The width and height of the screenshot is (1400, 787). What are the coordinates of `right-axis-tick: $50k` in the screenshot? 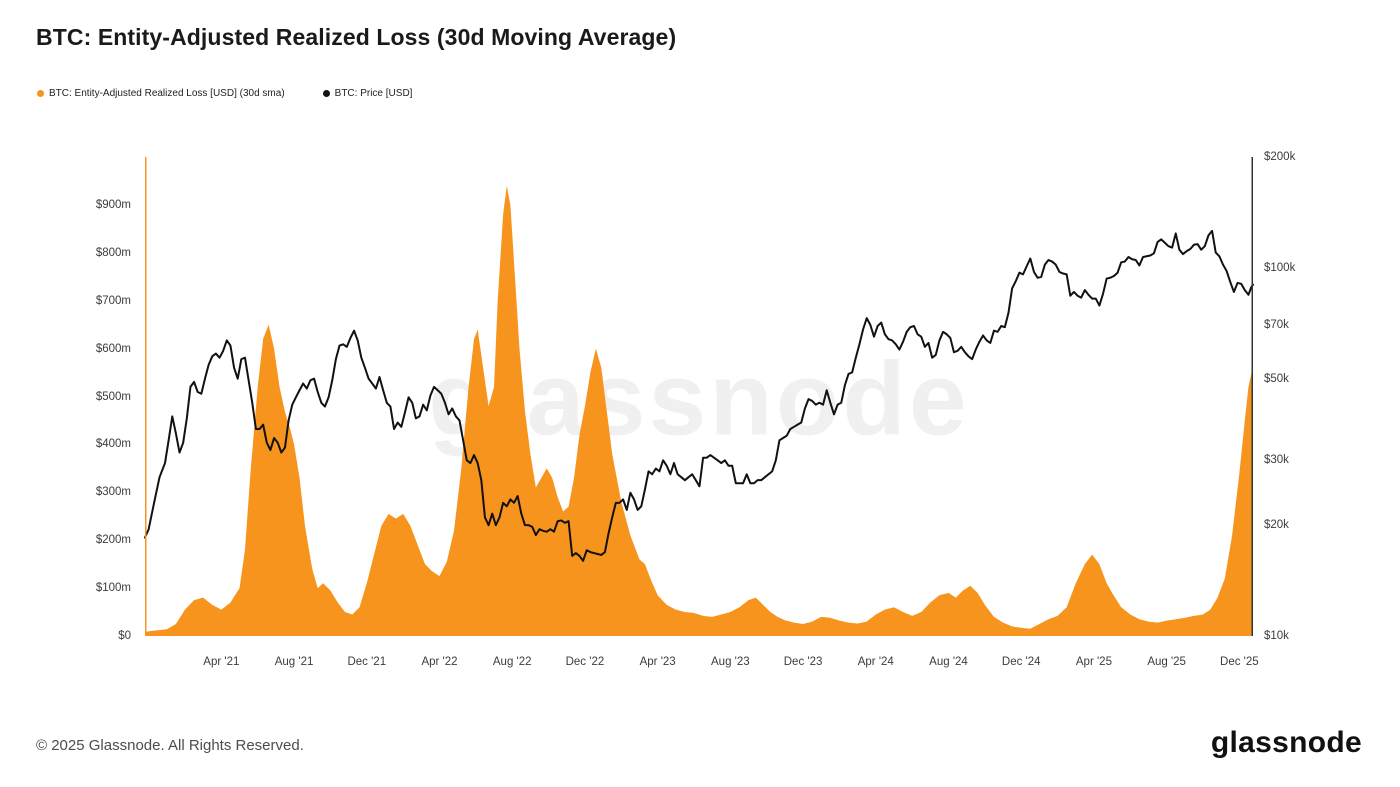 It's located at (1276, 378).